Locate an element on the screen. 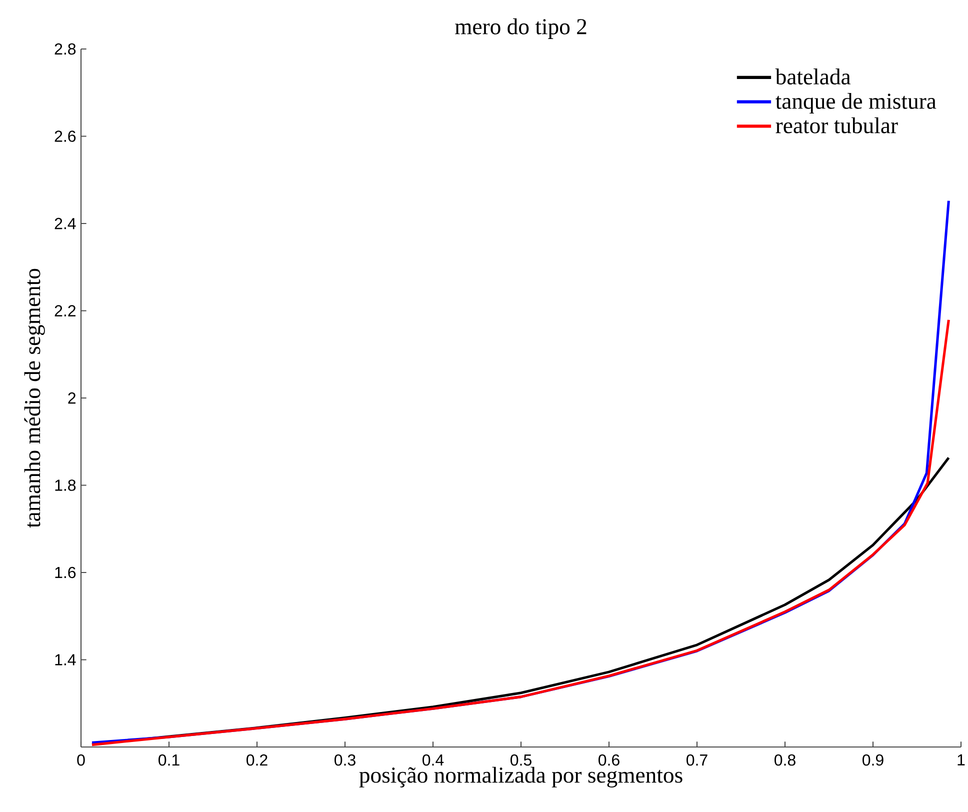  x-tick-label: 0.7 is located at coordinates (697, 760).